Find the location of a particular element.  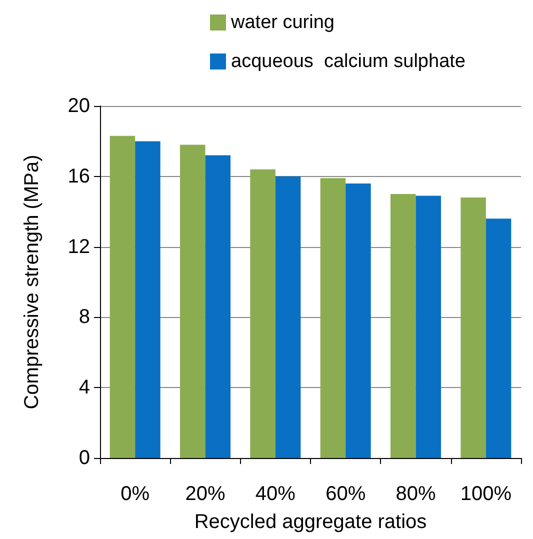

y-tick-label: 16 is located at coordinates (79, 176).